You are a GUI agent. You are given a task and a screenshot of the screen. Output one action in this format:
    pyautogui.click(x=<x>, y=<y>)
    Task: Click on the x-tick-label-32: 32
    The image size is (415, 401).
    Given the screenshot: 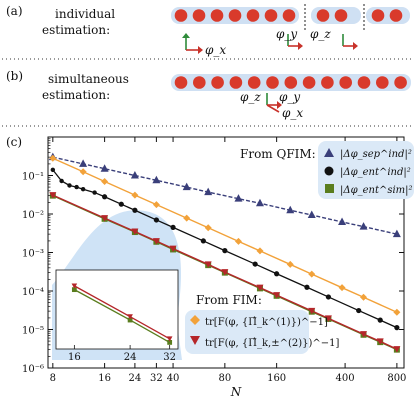 What is the action you would take?
    pyautogui.click(x=156, y=378)
    